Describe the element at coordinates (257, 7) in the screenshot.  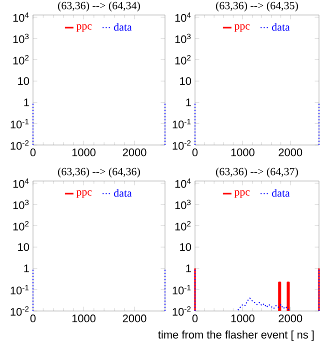
I see `chart-title: (63,36) --> (64,35)` at that location.